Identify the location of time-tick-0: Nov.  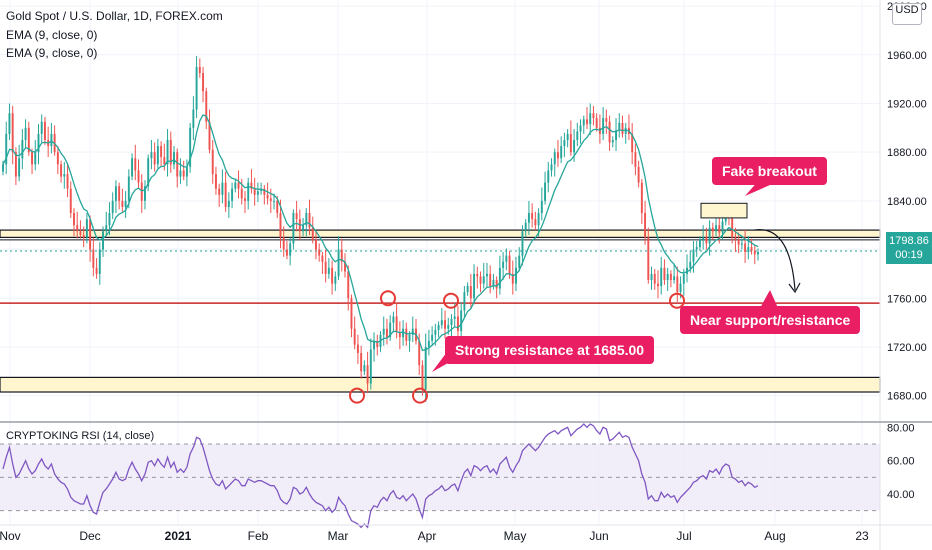
(10, 536).